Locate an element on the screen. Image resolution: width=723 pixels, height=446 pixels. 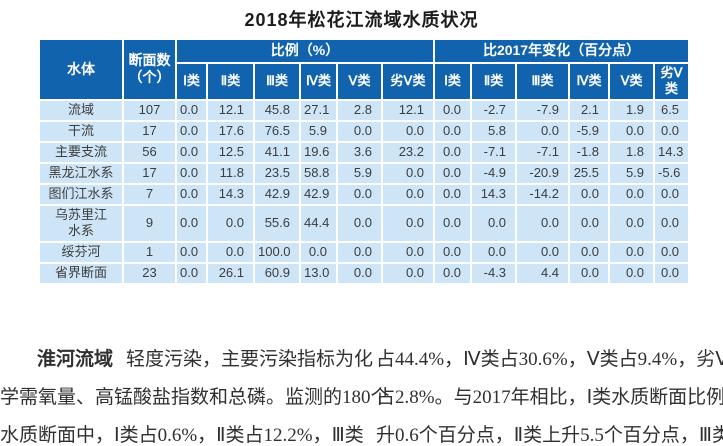
proportion-value: 23.2 is located at coordinates (408, 152).